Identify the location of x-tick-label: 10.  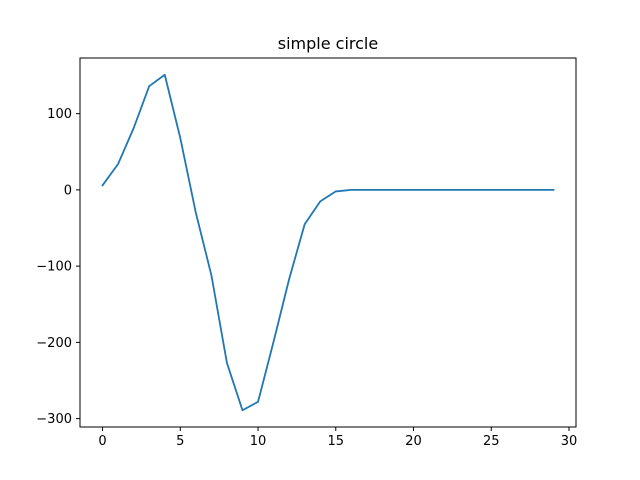
(258, 441).